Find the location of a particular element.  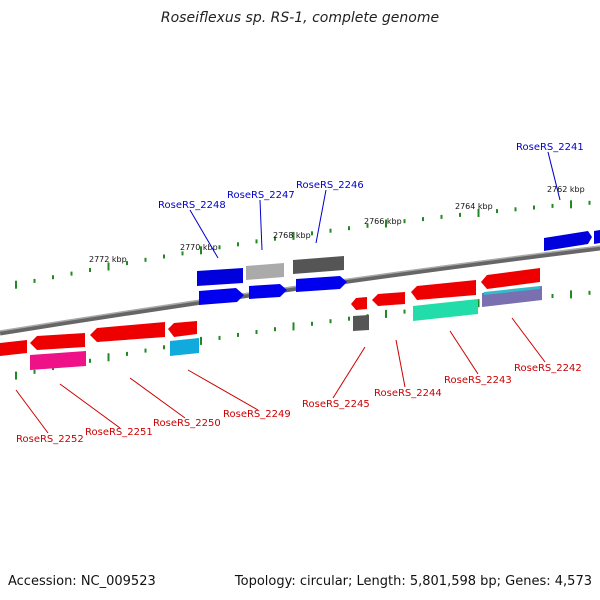

label-RoseRS_2246: RoseRS_2246 is located at coordinates (330, 185).